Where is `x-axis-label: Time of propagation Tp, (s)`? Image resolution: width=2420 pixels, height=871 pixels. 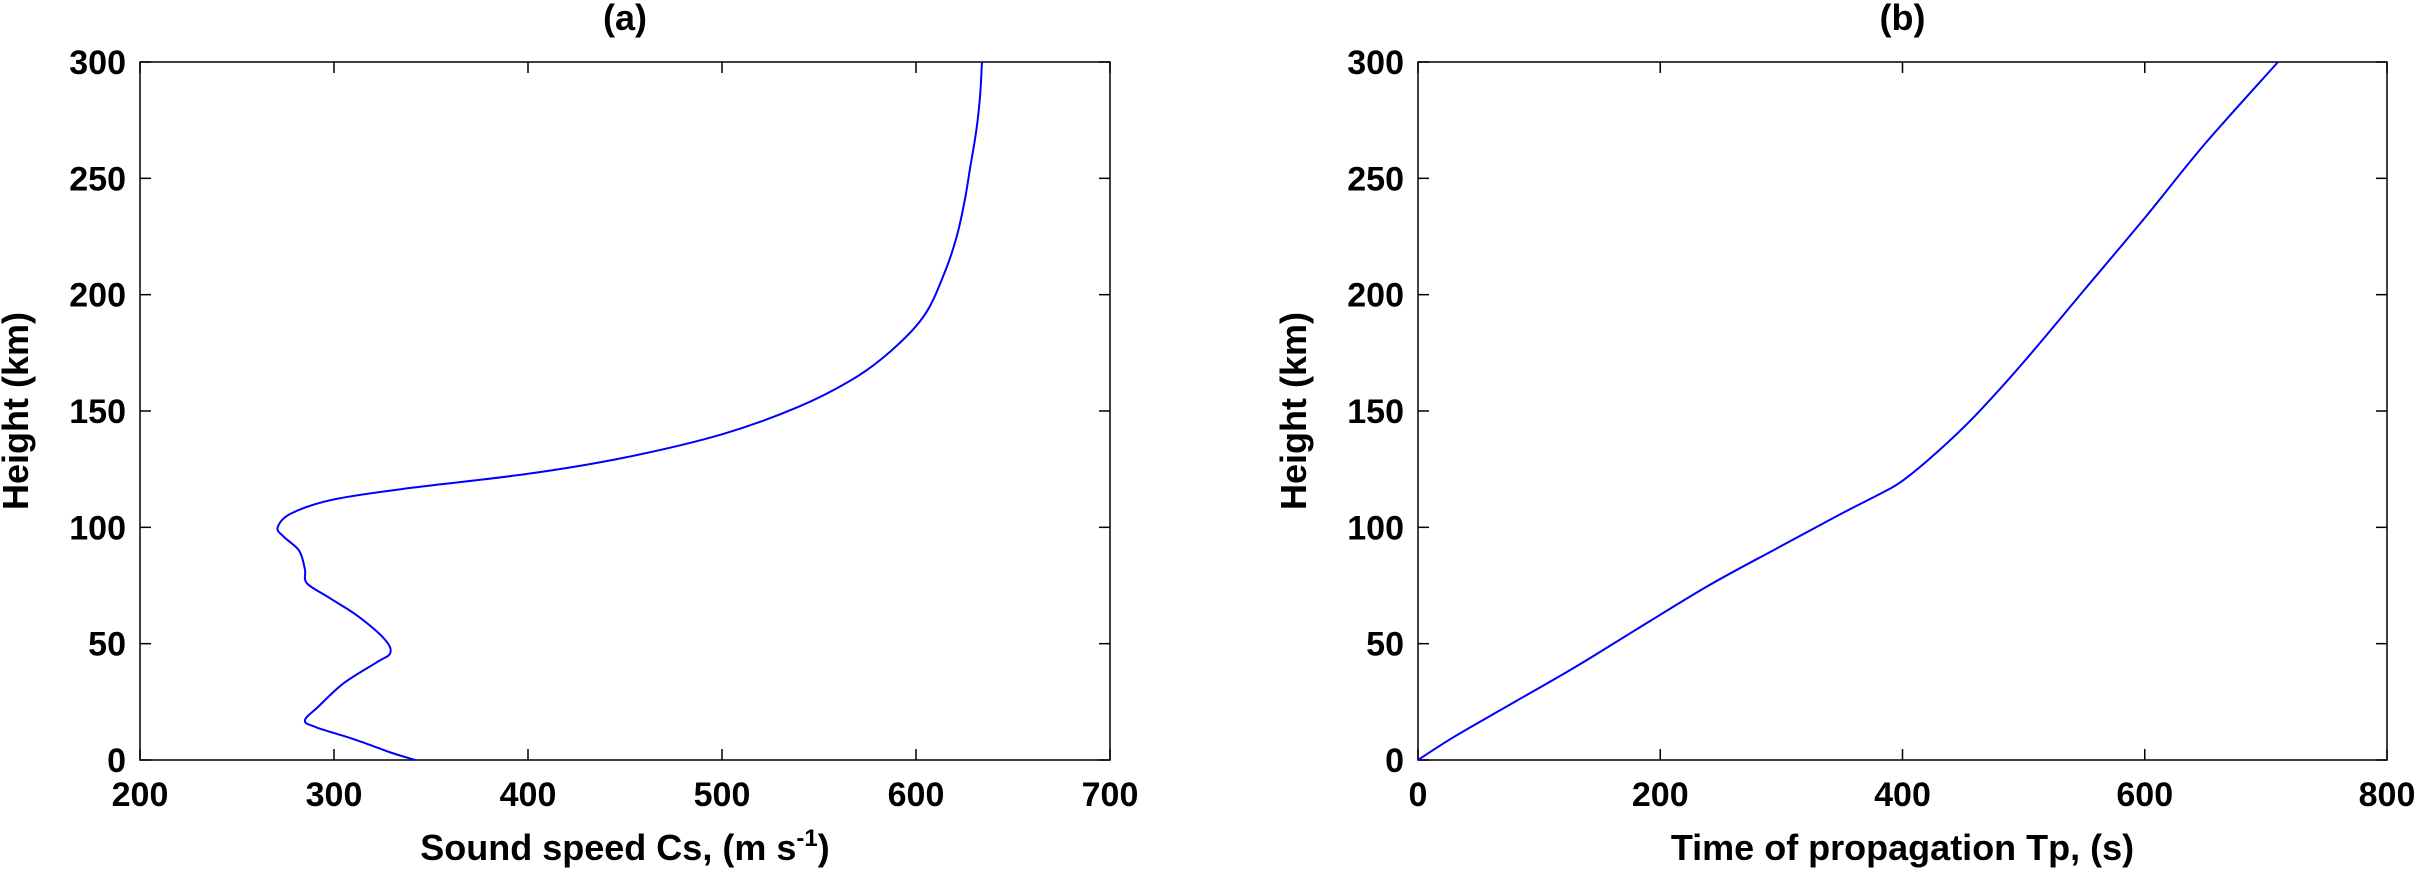 x-axis-label: Time of propagation Tp, (s) is located at coordinates (1902, 847).